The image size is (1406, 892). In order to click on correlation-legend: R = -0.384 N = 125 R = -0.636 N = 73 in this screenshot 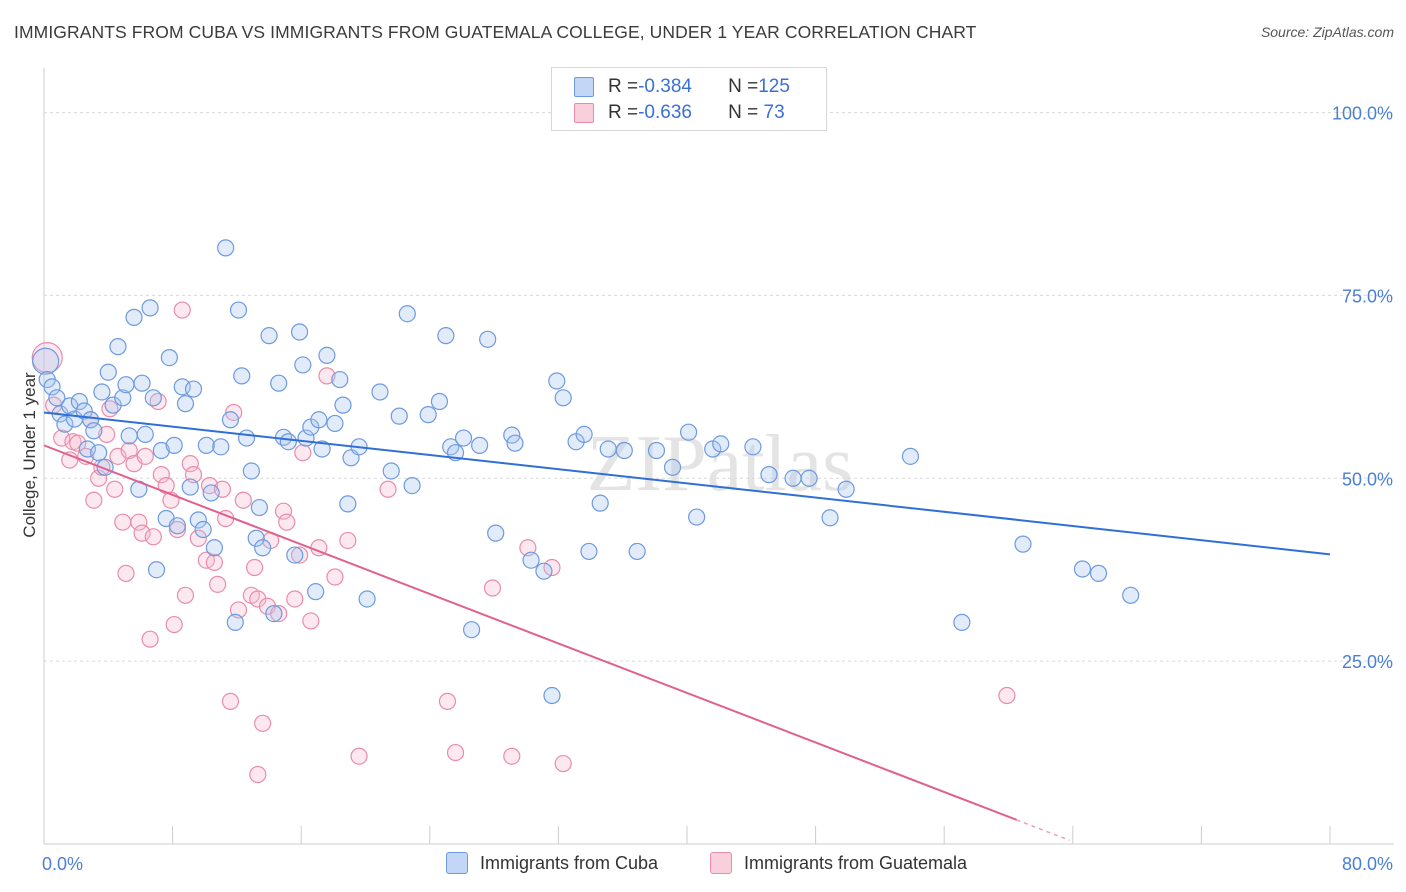, I will do `click(689, 99)`.